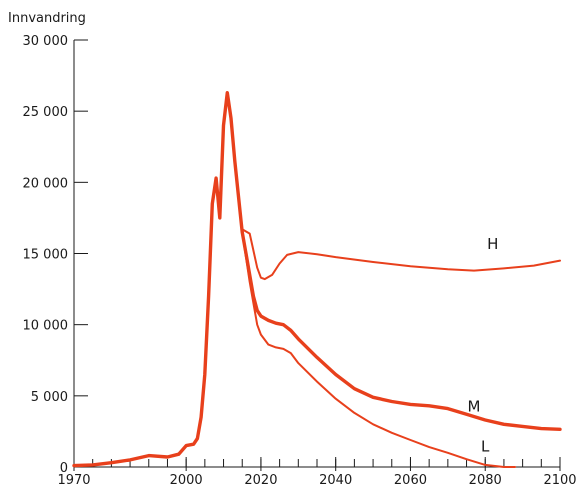 Image resolution: width=582 pixels, height=495 pixels. What do you see at coordinates (410, 480) in the screenshot?
I see `x-tick-label: 2060` at bounding box center [410, 480].